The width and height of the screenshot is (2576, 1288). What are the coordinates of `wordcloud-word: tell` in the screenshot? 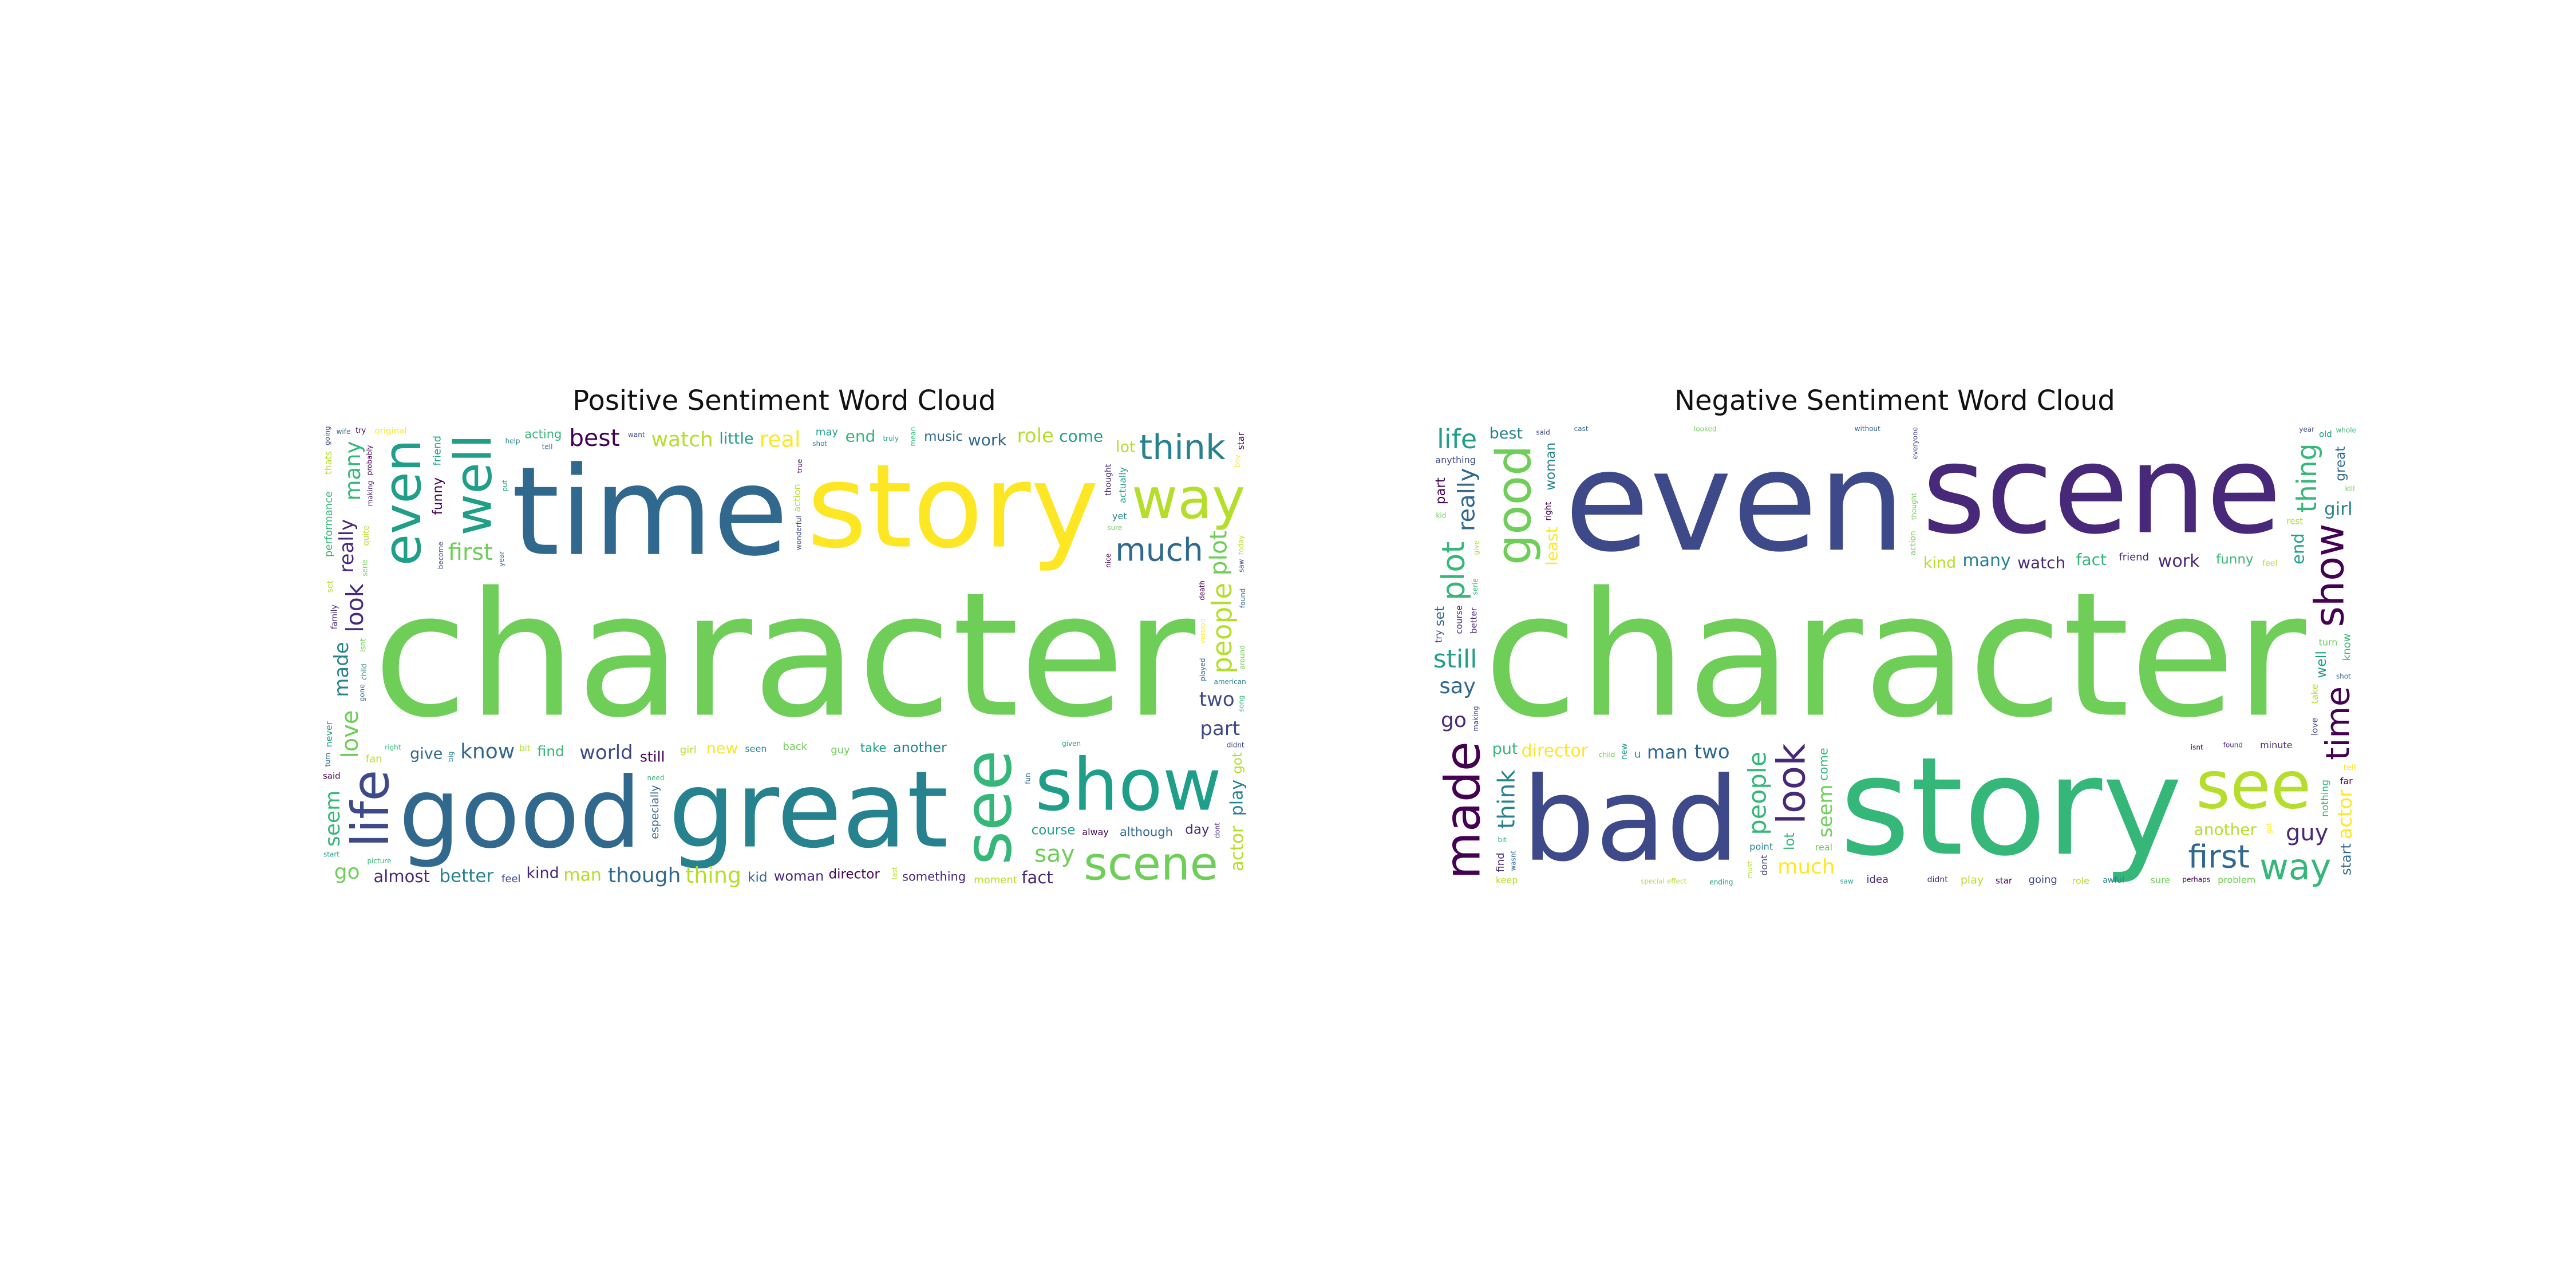 It's located at (2350, 767).